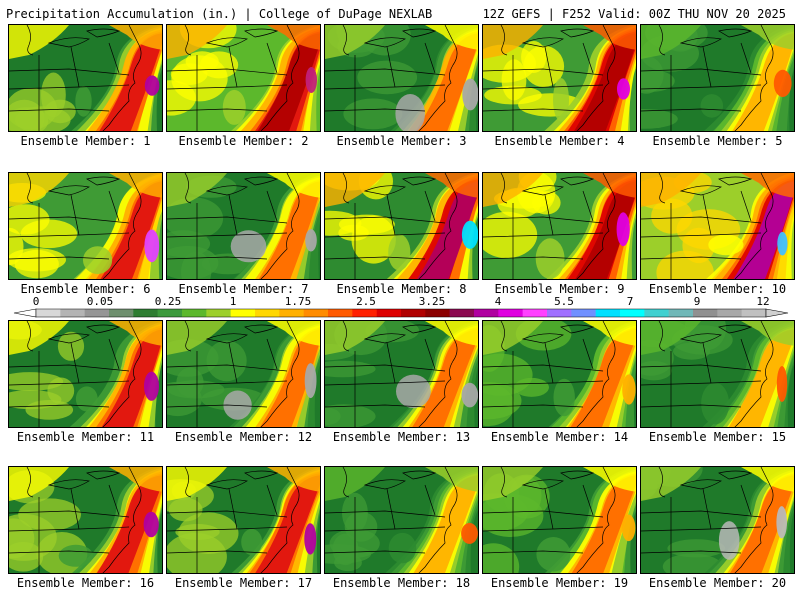 This screenshot has width=800, height=606. I want to click on ensemble-member-label: Ensemble Member: 8, so click(401, 289).